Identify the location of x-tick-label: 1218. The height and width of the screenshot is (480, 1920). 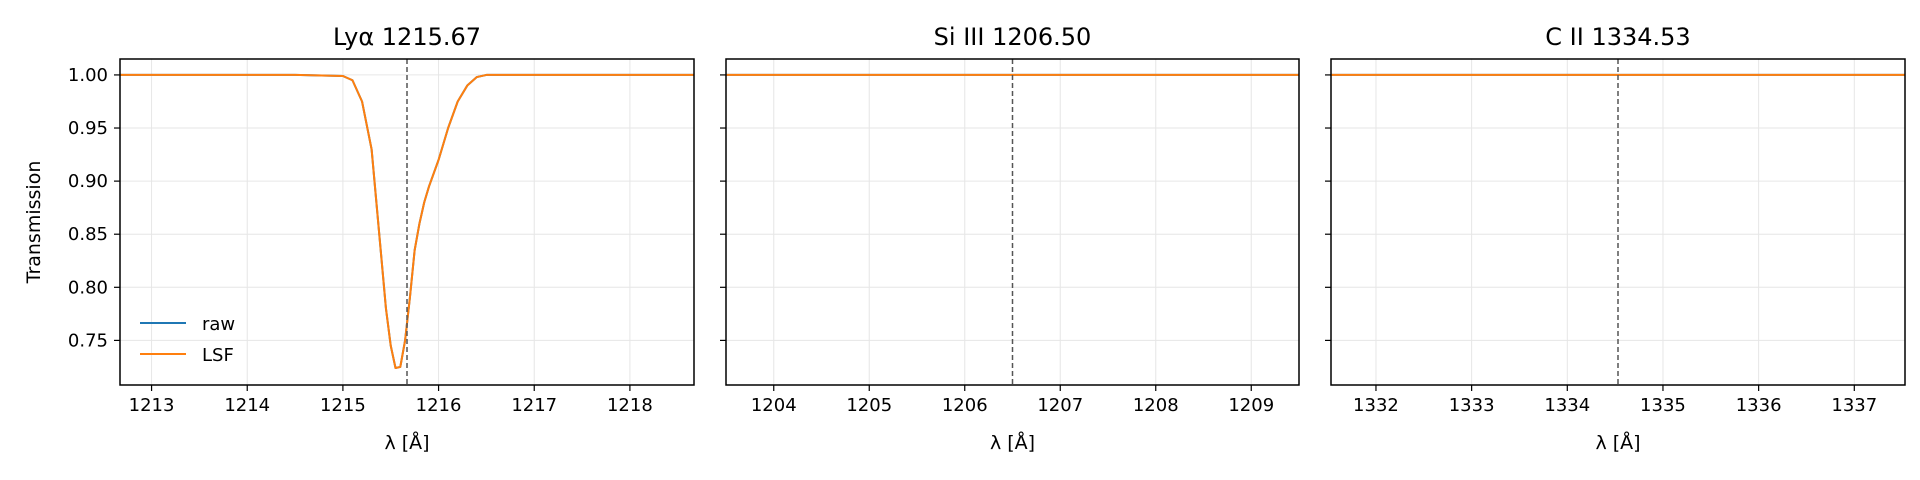
(630, 405).